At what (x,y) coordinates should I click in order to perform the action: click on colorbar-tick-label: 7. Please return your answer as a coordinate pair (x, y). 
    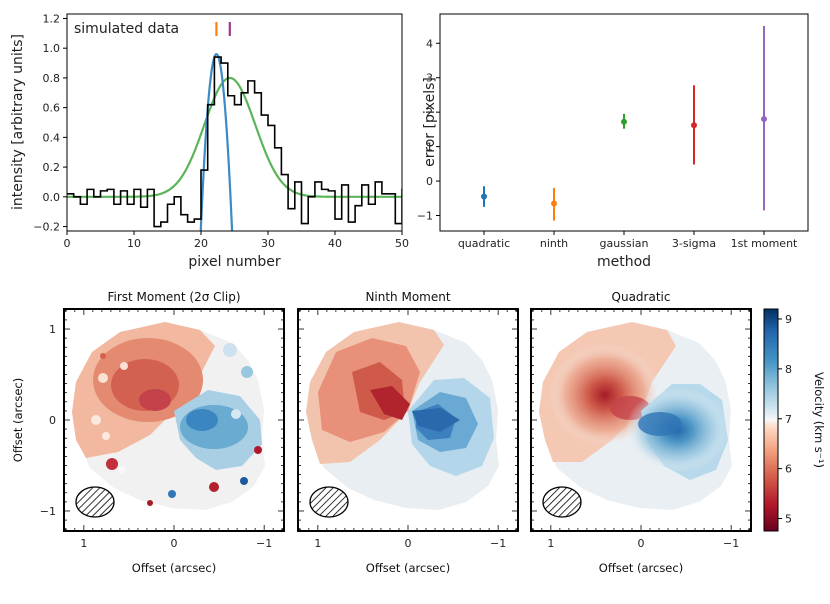
    Looking at the image, I should click on (788, 419).